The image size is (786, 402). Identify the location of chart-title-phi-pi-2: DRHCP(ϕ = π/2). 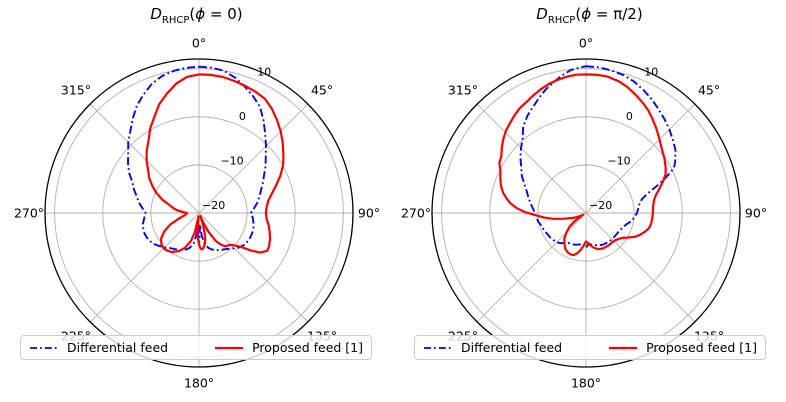
(589, 15).